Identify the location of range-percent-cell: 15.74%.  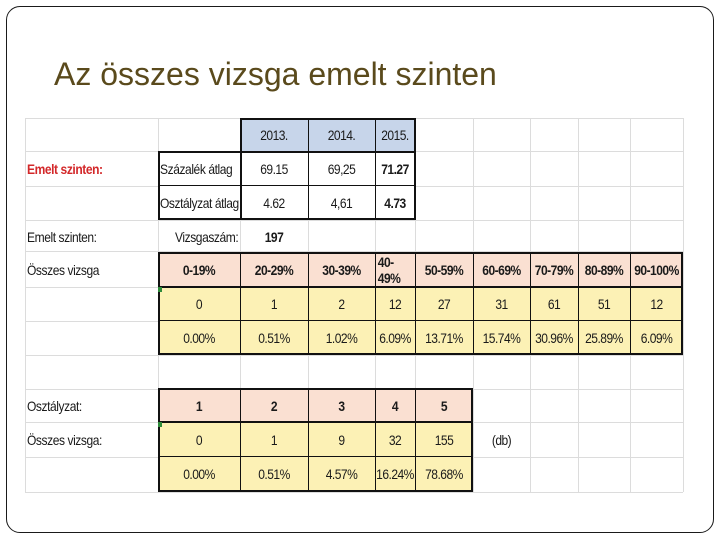
(501, 338).